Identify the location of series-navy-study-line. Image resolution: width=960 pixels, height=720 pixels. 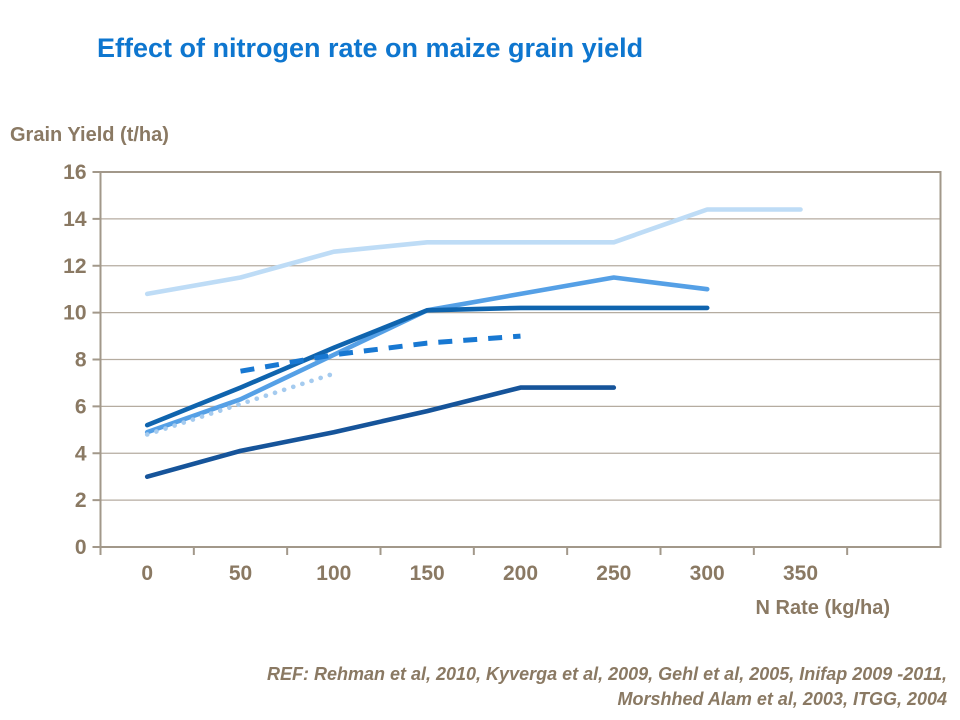
(380, 432).